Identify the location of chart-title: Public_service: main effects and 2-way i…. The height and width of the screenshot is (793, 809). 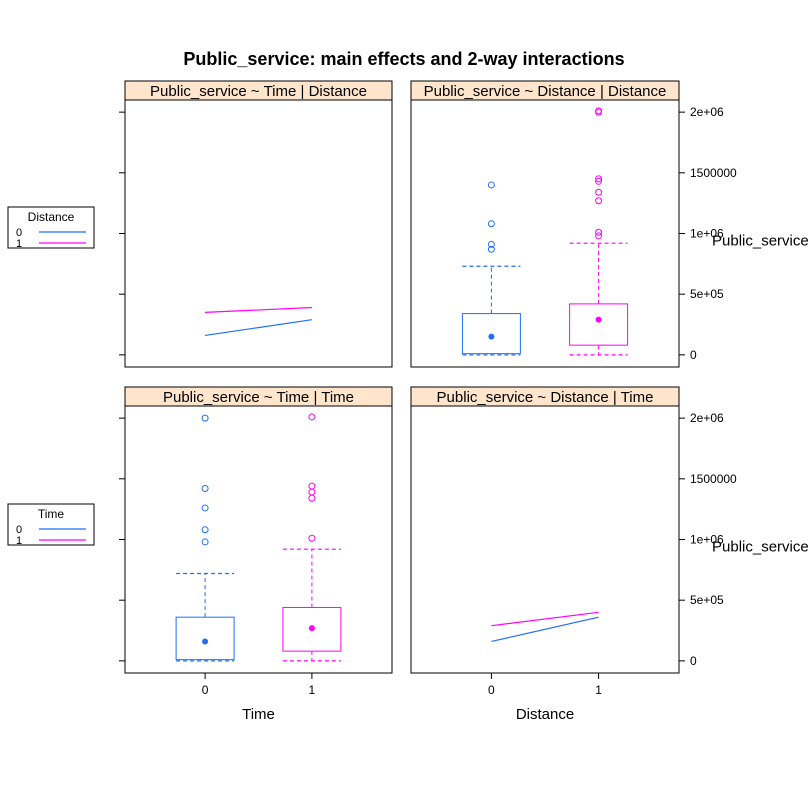
(403, 59).